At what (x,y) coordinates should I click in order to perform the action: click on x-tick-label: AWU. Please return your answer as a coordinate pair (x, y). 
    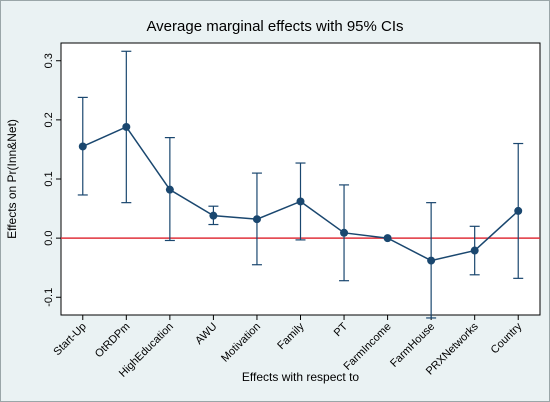
    Looking at the image, I should click on (206, 334).